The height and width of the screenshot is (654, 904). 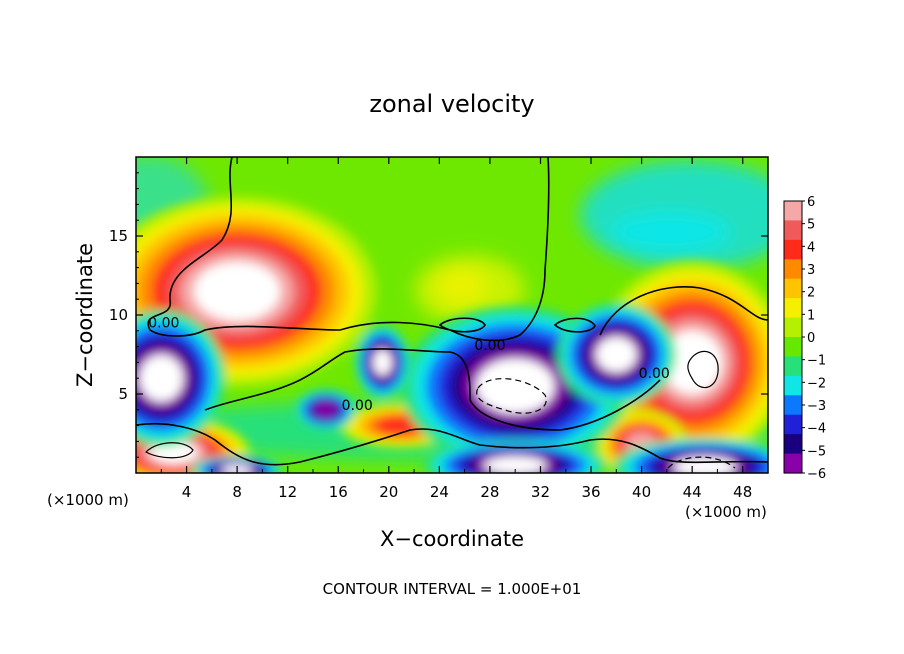 I want to click on y-axis-label: Z−coordinate, so click(x=85, y=315).